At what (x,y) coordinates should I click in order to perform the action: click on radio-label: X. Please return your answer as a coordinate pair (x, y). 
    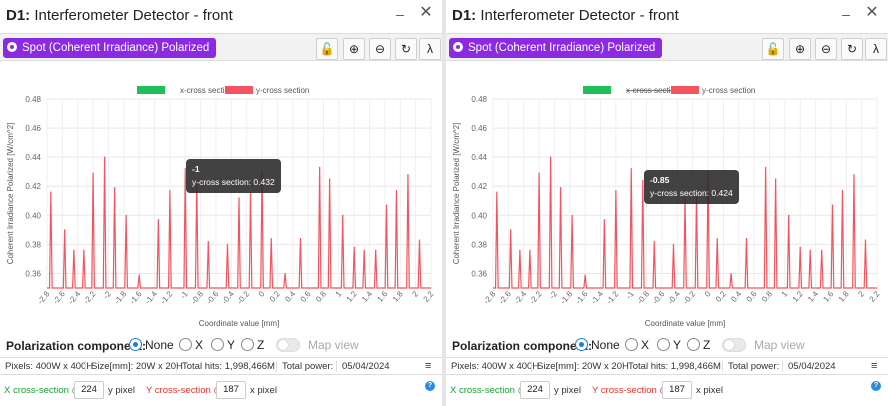
    Looking at the image, I should click on (645, 345).